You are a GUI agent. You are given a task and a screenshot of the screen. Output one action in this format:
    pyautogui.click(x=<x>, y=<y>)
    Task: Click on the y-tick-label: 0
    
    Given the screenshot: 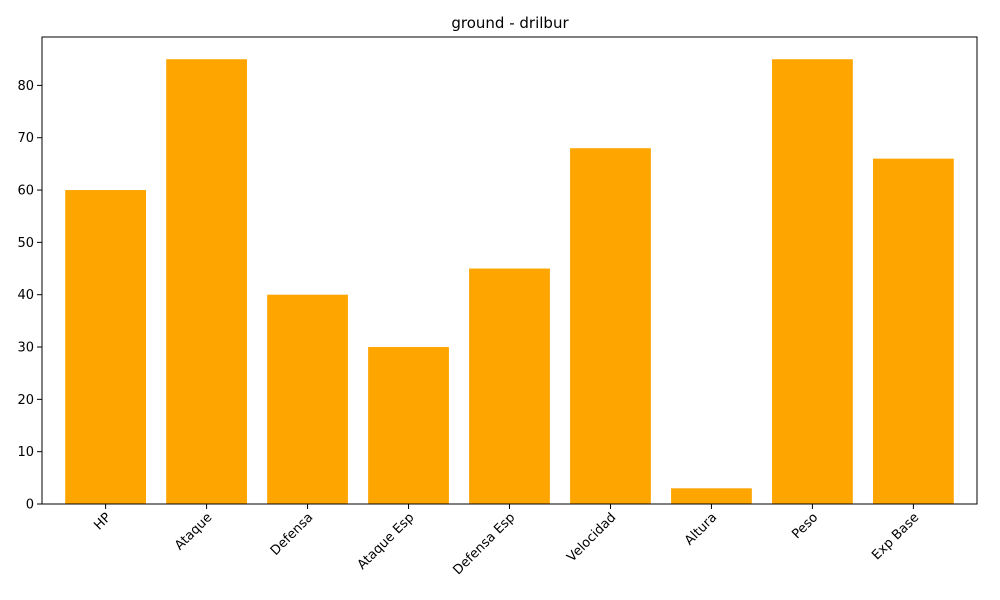 What is the action you would take?
    pyautogui.click(x=30, y=505)
    